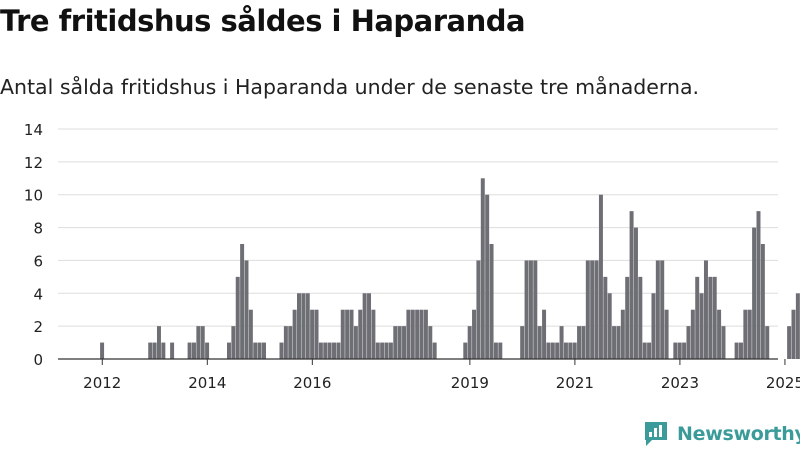 The width and height of the screenshot is (800, 450). Describe the element at coordinates (470, 383) in the screenshot. I see `x-tick-label: 2019` at that location.